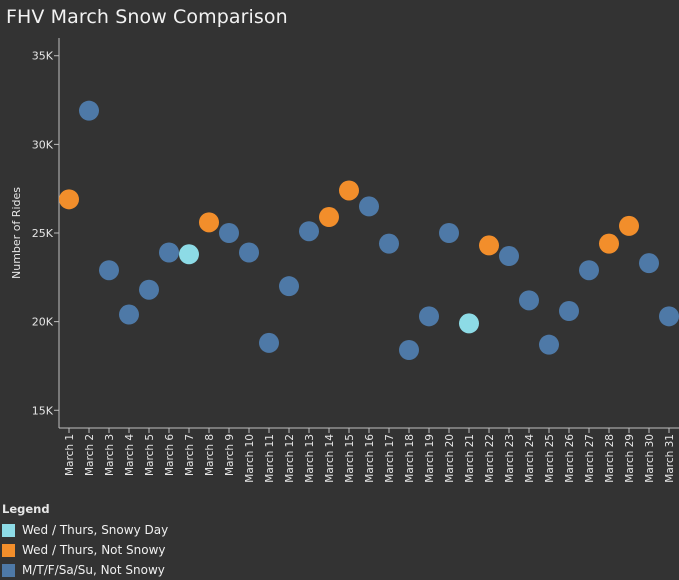 This screenshot has height=580, width=679. Describe the element at coordinates (230, 455) in the screenshot. I see `x-tick-label: March 9` at that location.